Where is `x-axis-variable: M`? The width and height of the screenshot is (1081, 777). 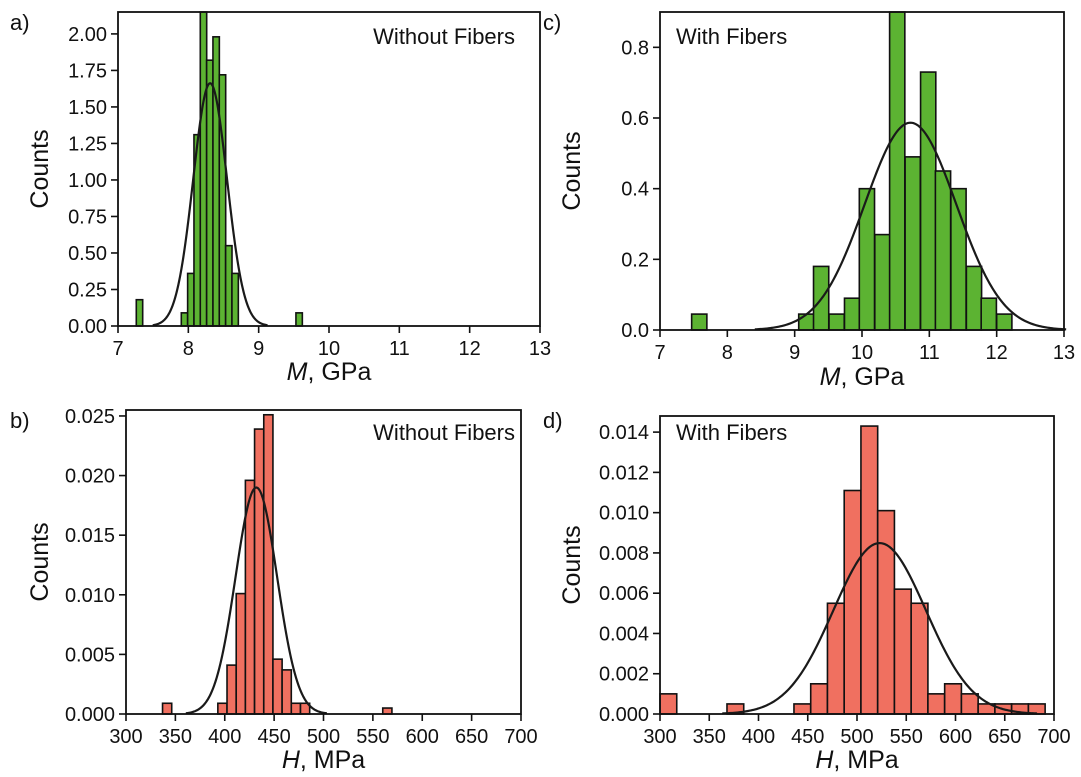 x-axis-variable: M is located at coordinates (297, 372).